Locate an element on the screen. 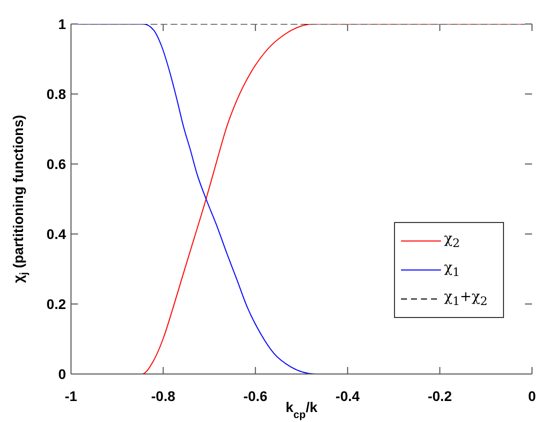 The width and height of the screenshot is (537, 422). x-tick-label: -1 is located at coordinates (71, 396).